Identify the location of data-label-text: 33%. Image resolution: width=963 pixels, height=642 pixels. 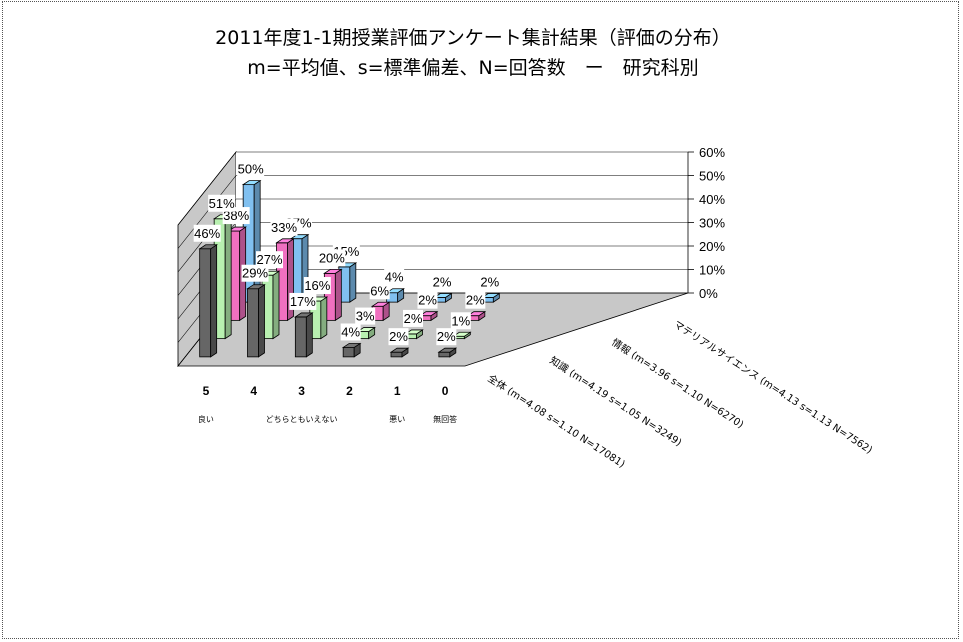
(284, 227).